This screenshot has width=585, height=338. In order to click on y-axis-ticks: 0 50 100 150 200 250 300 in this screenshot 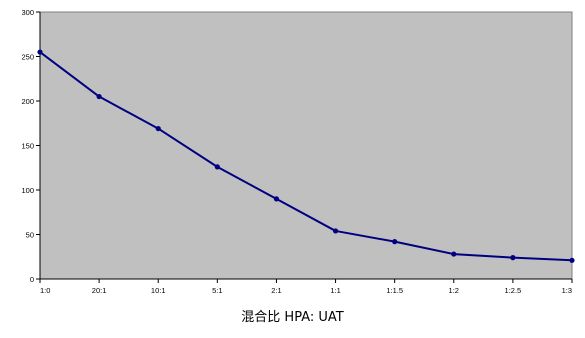, I will do `click(30, 146)`.